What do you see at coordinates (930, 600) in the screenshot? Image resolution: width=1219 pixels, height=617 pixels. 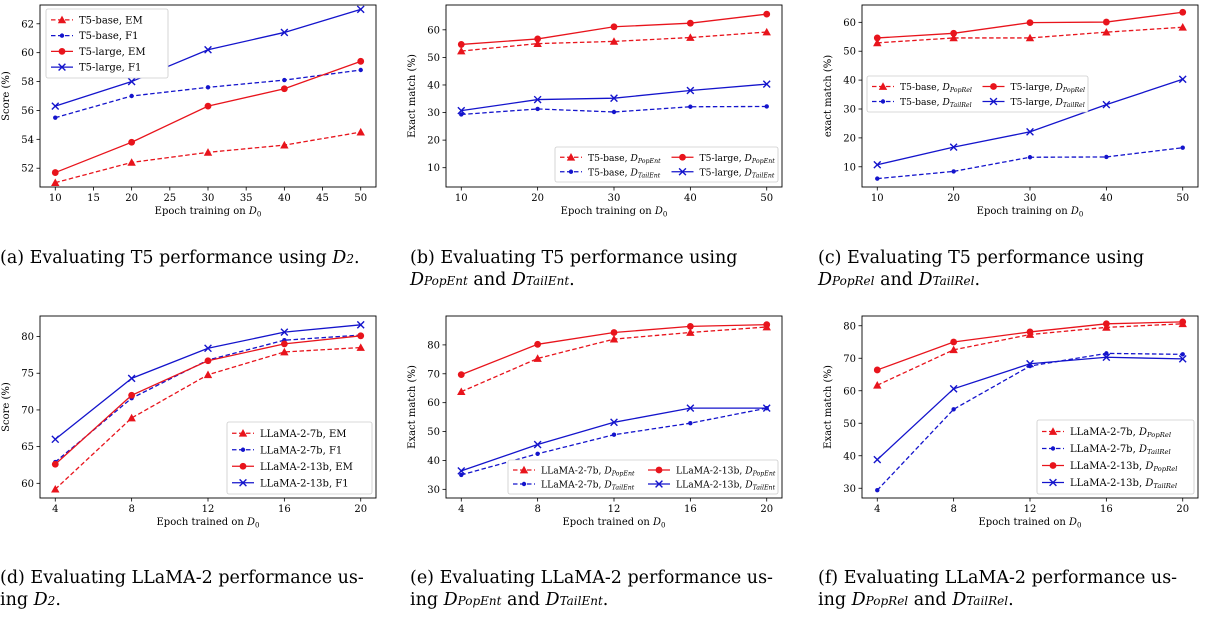 I see `caption-f-and: and` at bounding box center [930, 600].